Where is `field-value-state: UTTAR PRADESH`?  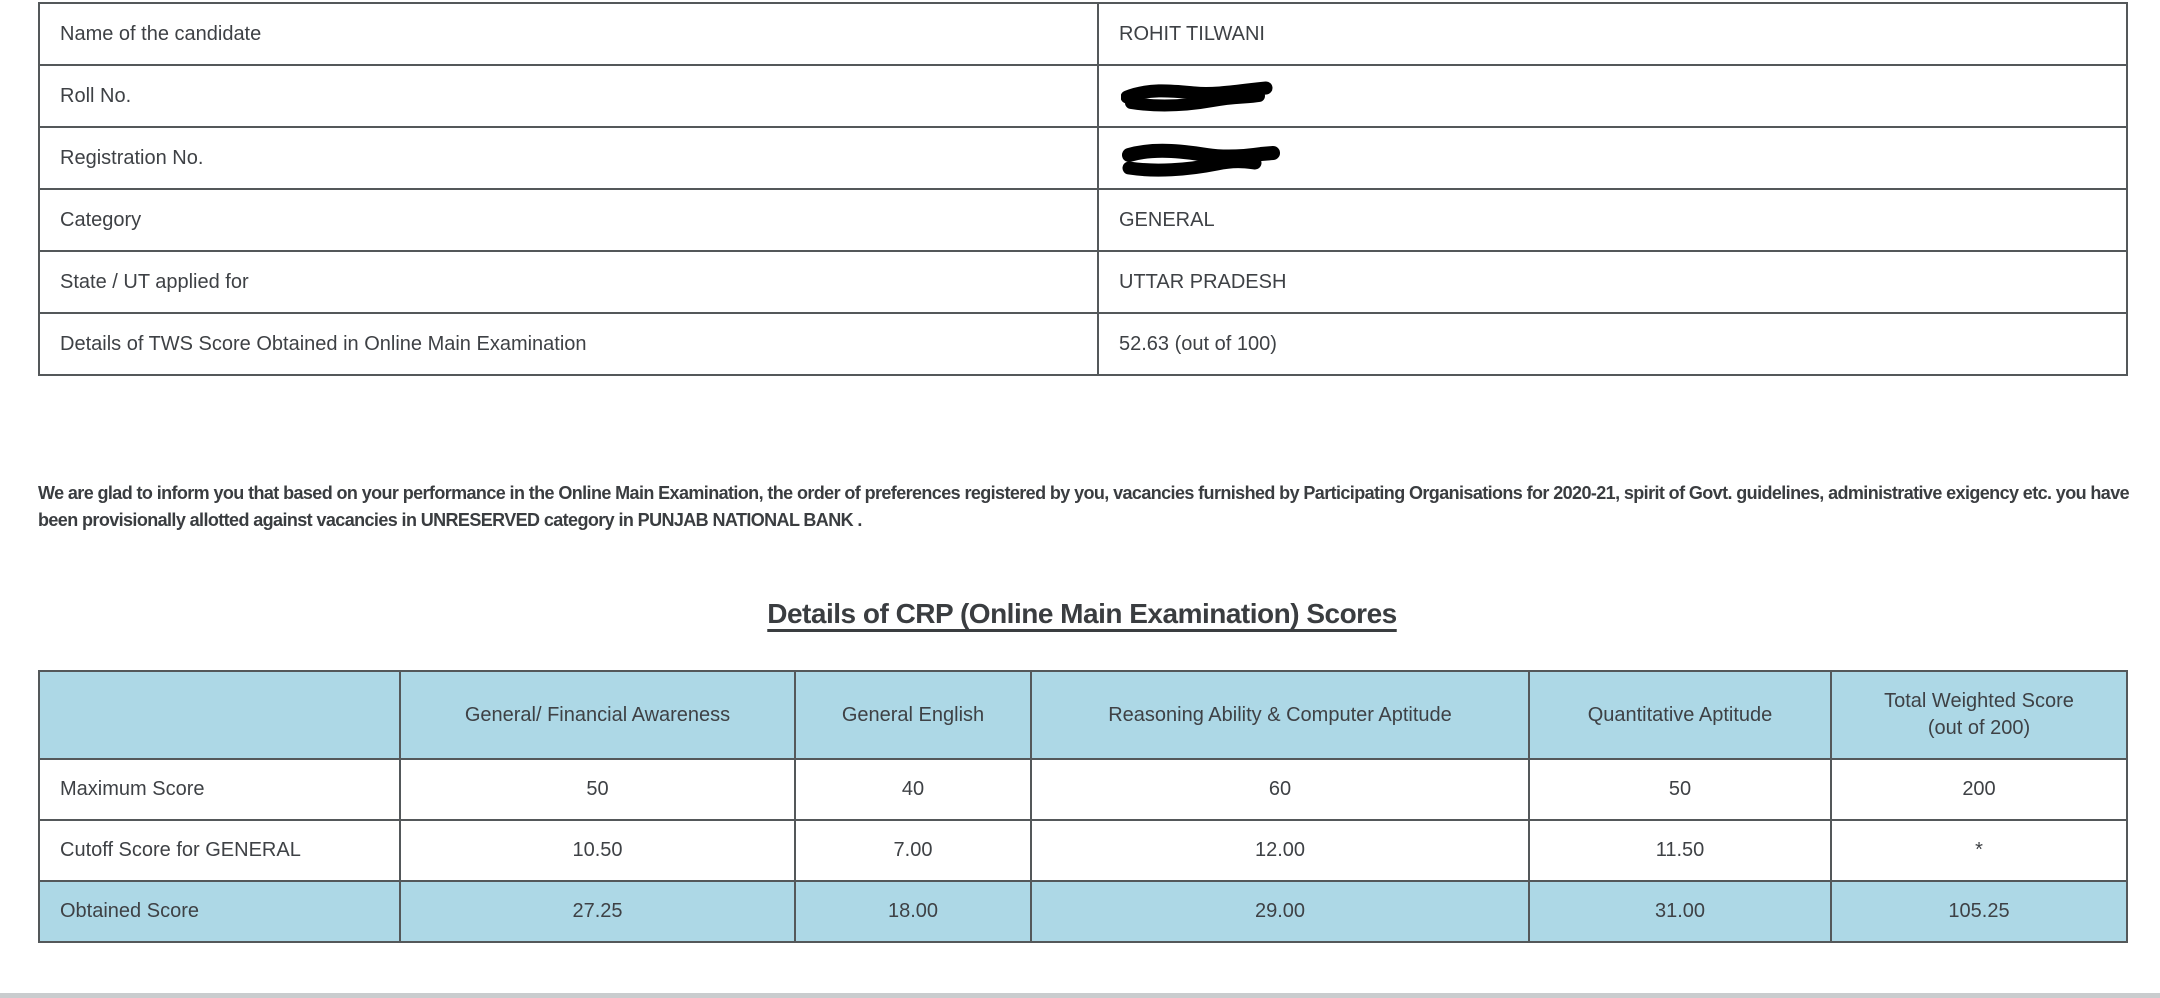 field-value-state: UTTAR PRADESH is located at coordinates (1612, 282).